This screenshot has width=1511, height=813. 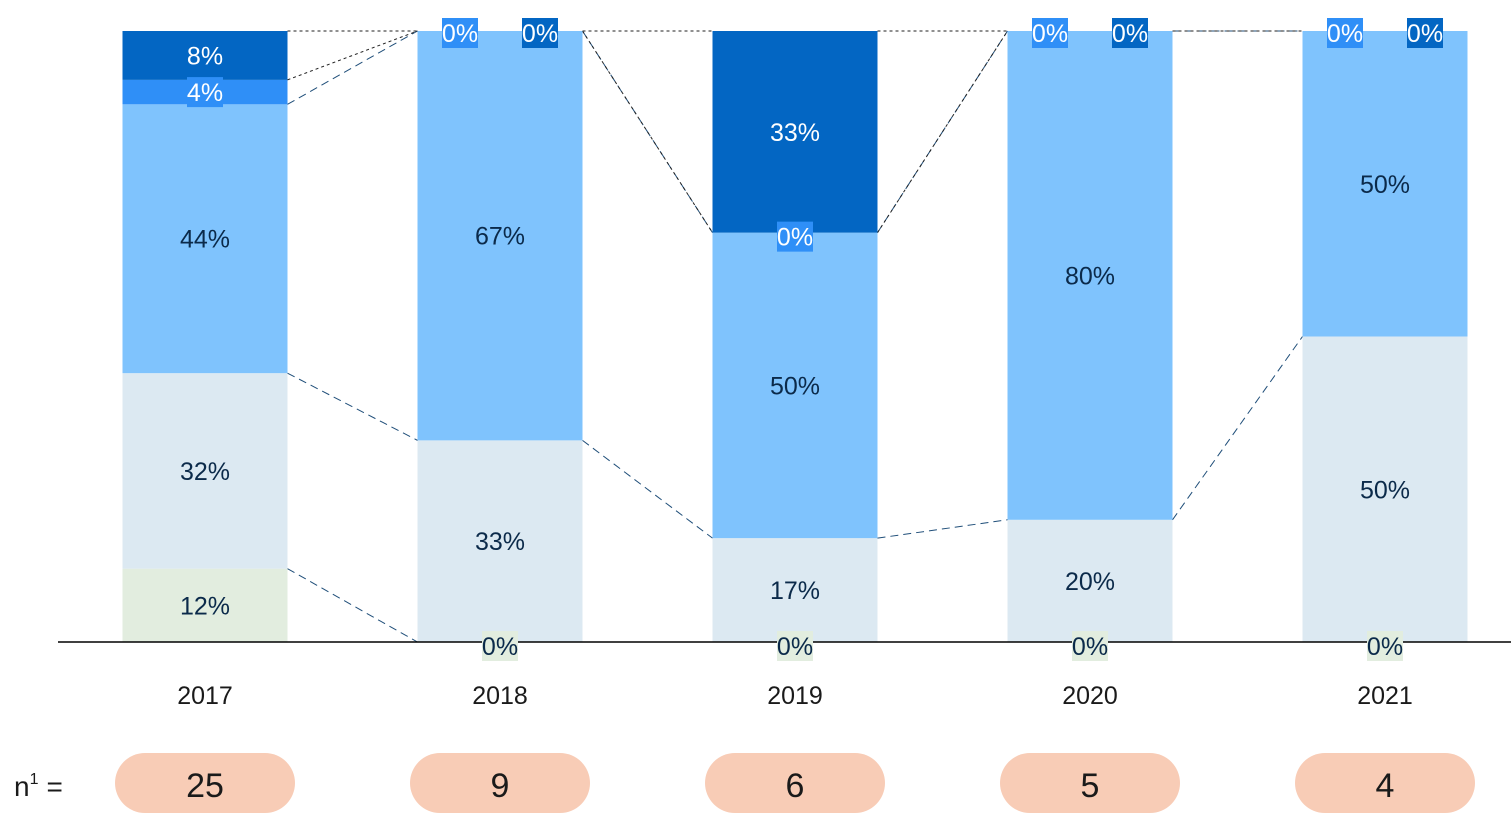 I want to click on x-tick-label: 2017, so click(x=205, y=696).